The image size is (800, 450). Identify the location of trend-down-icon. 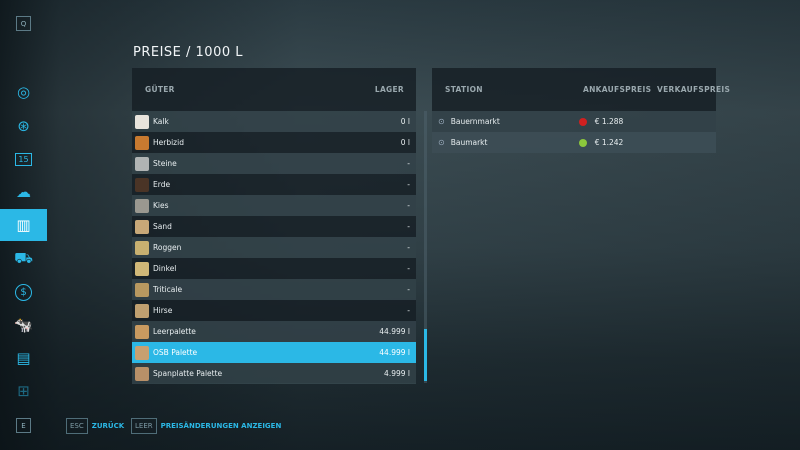
(582, 121).